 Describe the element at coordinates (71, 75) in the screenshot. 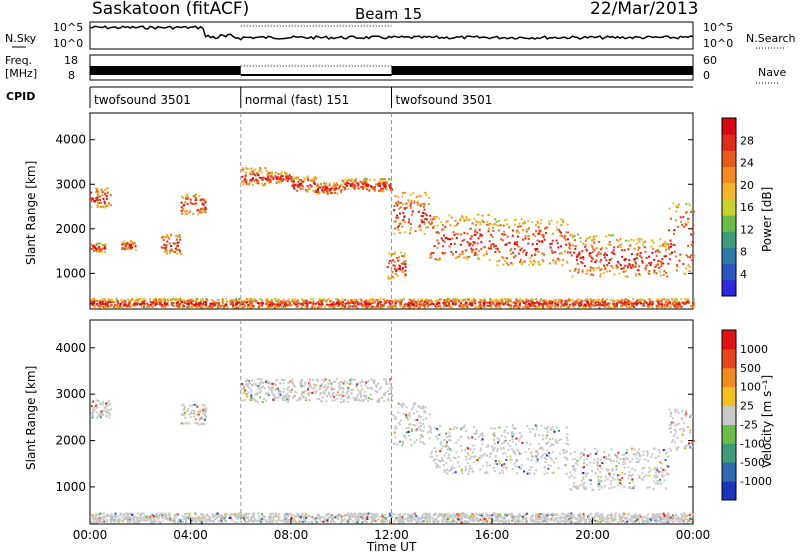

I see `freq-tick-bottom: 8` at that location.